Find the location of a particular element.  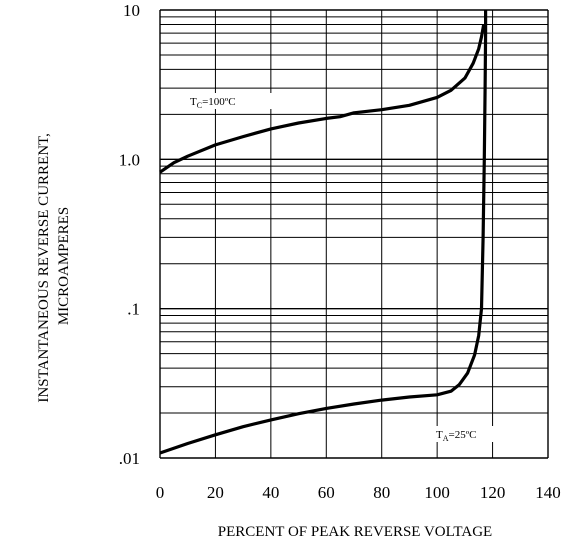

x-tick-label: 0 is located at coordinates (160, 492).